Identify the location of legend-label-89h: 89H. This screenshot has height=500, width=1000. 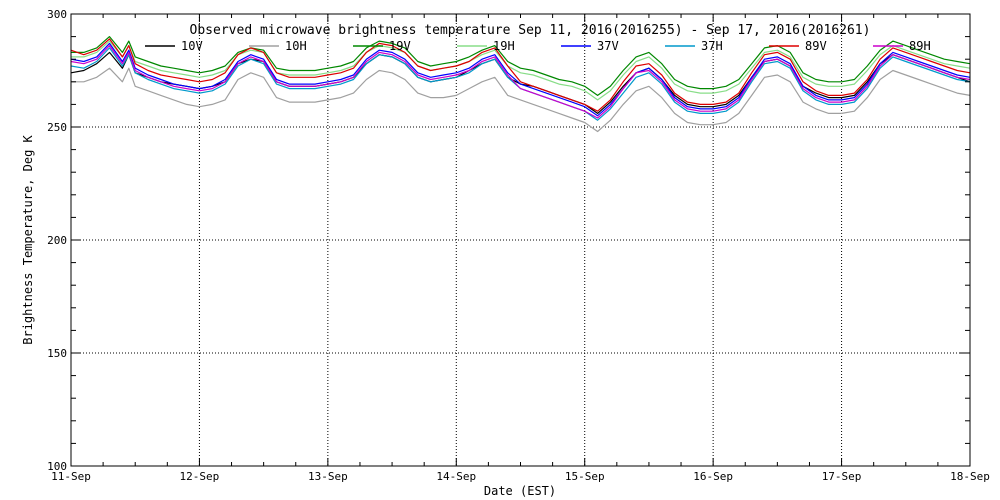
(920, 46).